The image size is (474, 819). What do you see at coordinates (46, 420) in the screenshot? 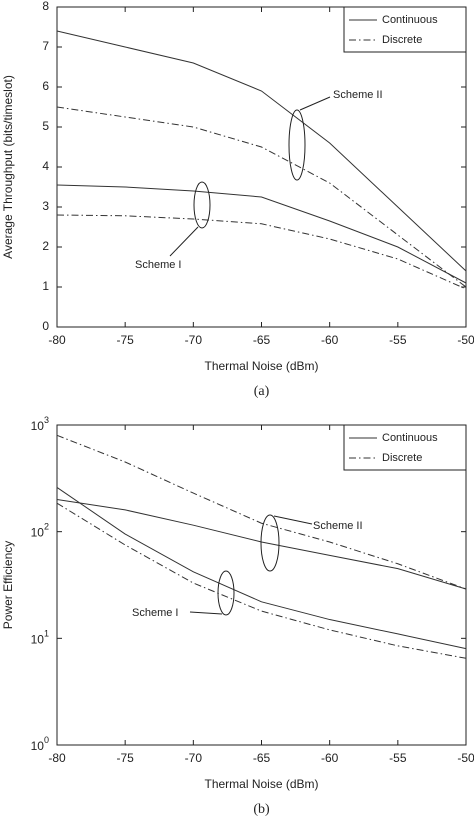
I see `y-tick-exponent: 3` at bounding box center [46, 420].